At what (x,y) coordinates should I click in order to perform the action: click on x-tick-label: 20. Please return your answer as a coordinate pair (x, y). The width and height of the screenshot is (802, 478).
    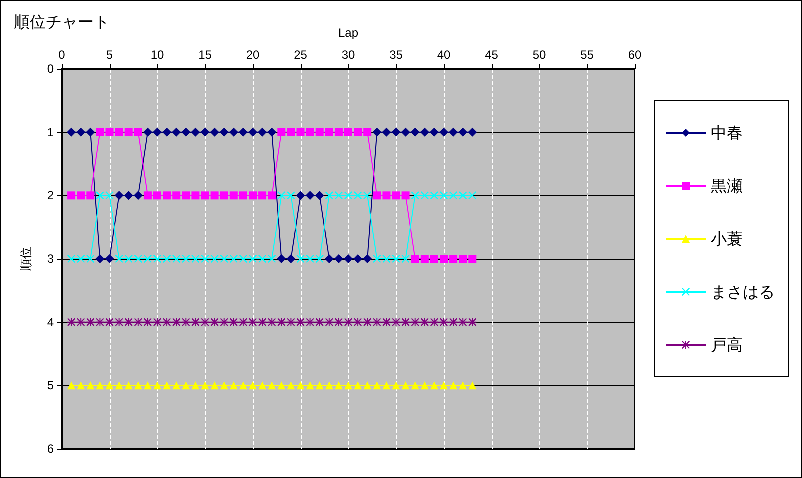
    Looking at the image, I should click on (253, 55).